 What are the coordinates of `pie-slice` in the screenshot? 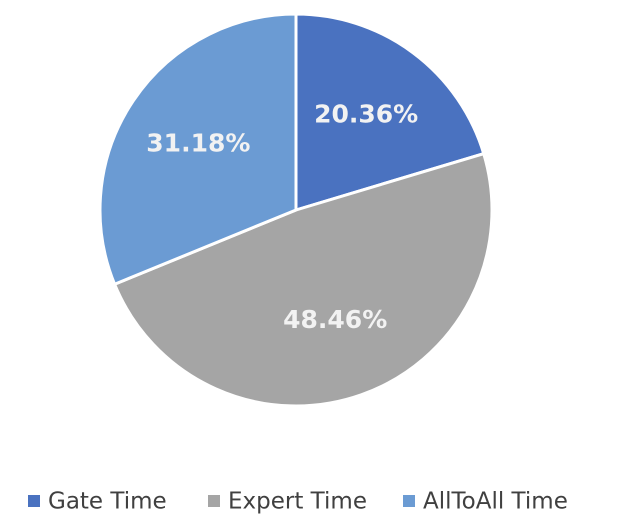 It's located at (390, 112).